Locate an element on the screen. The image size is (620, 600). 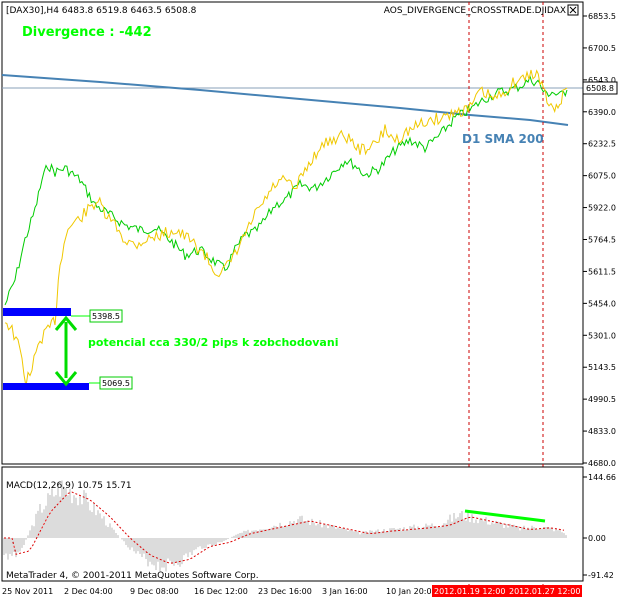
time-highlight-1: 2012.01.19 12:00 is located at coordinates (469, 591).